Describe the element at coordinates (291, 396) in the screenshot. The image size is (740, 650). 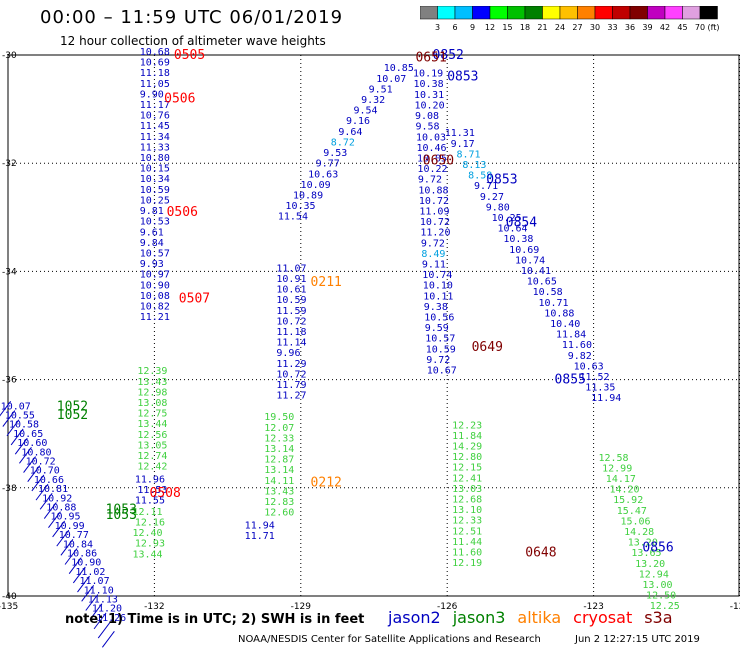
I see `wave-height-value: 11.27` at that location.